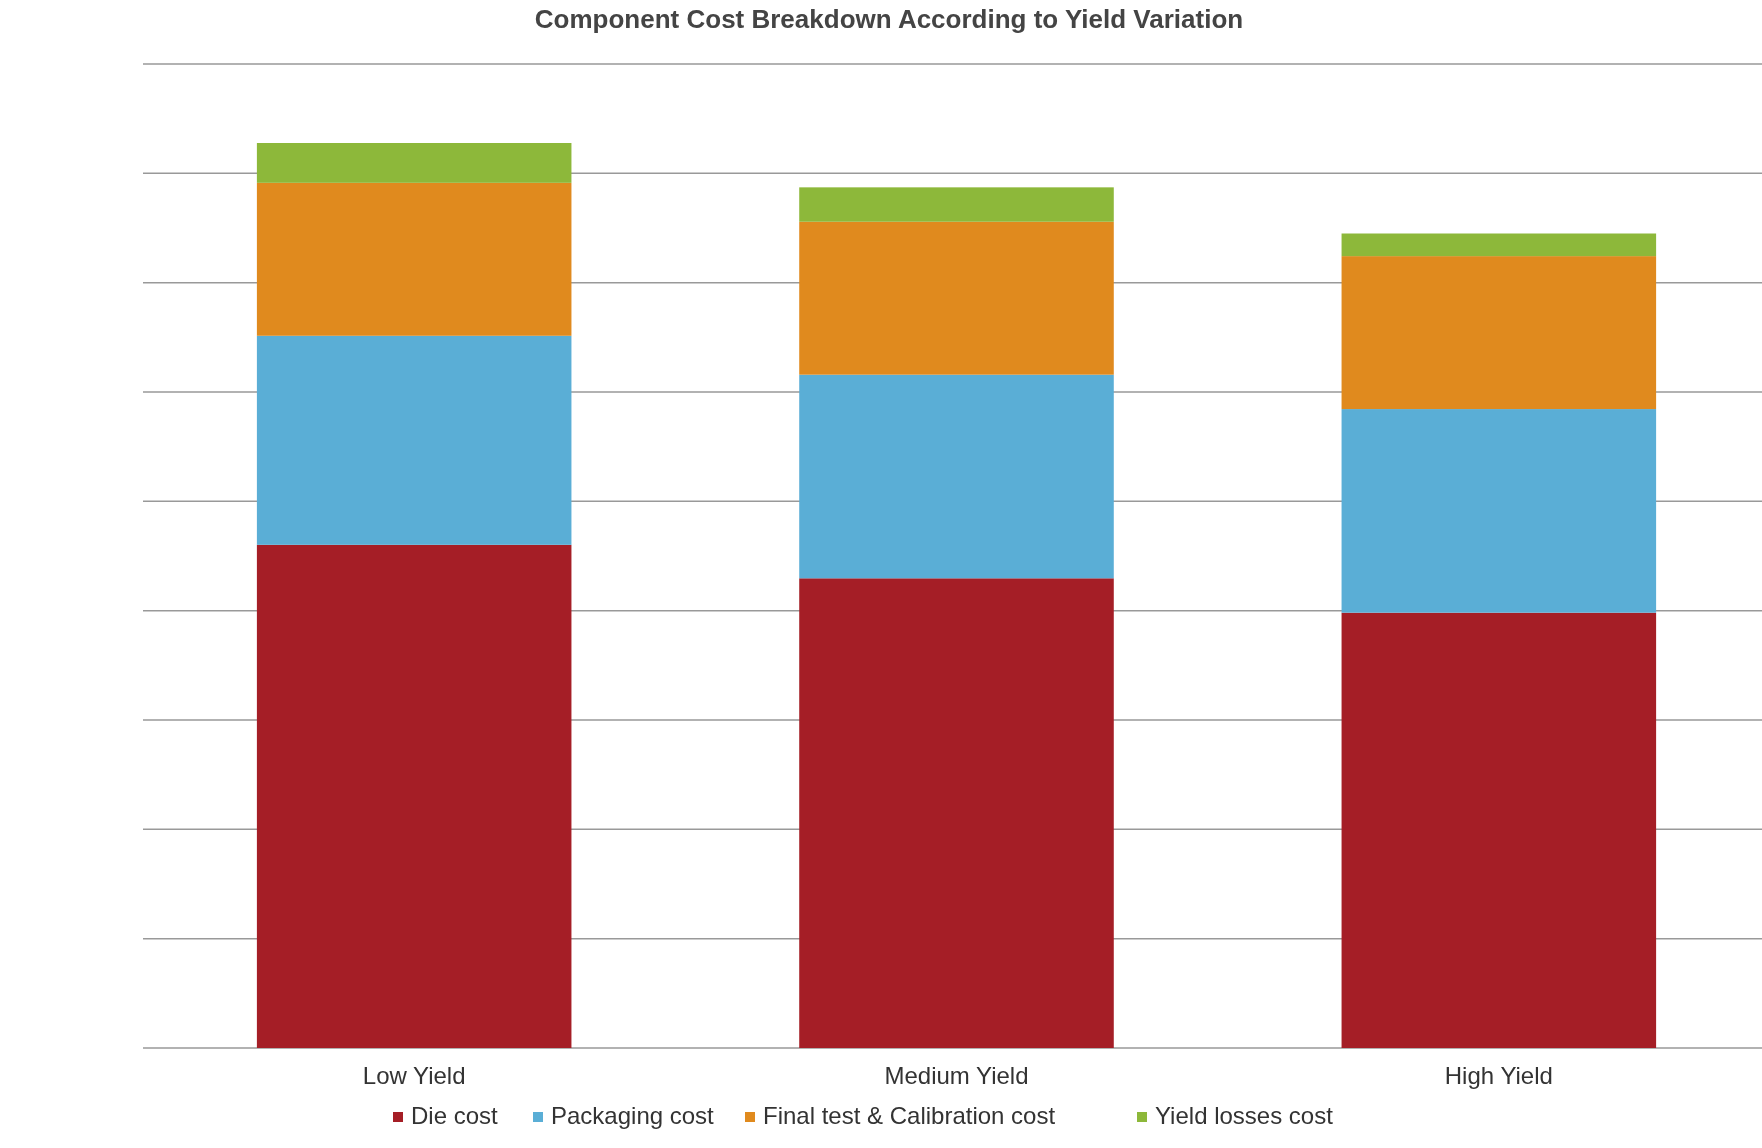  What do you see at coordinates (889, 19) in the screenshot?
I see `chart-title: Component Cost Breakdown According to Yield Variation` at bounding box center [889, 19].